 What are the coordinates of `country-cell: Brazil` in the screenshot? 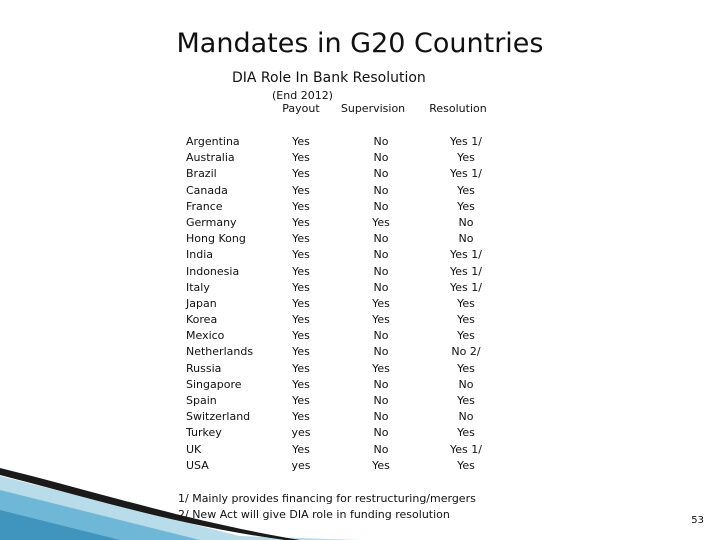 It's located at (201, 174).